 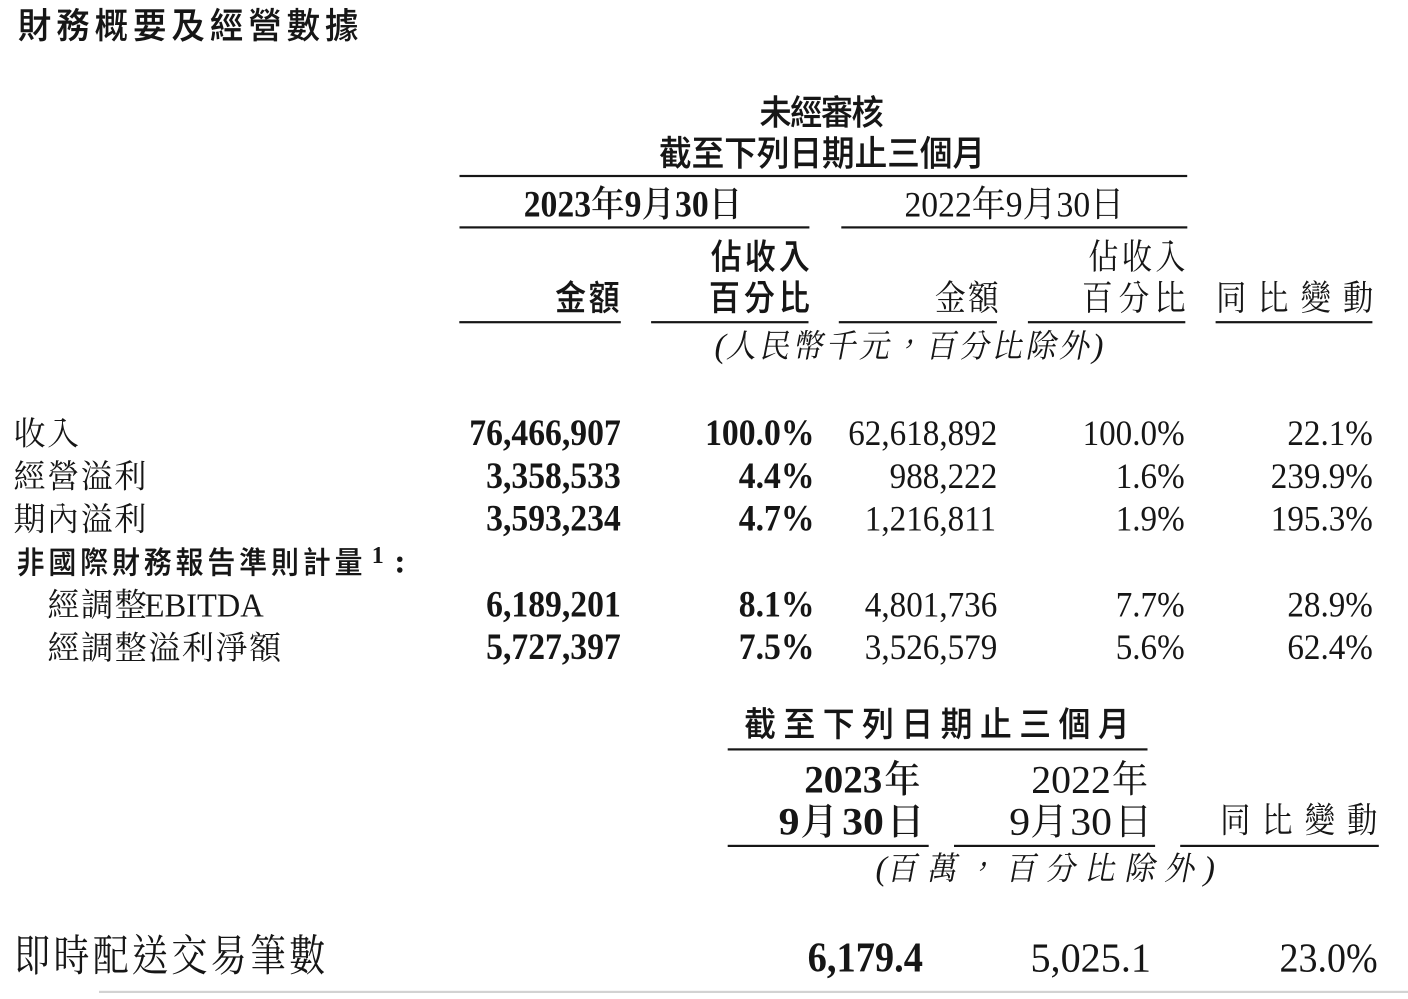 What do you see at coordinates (1150, 518) in the screenshot?
I see `svg-text: 1.9%` at bounding box center [1150, 518].